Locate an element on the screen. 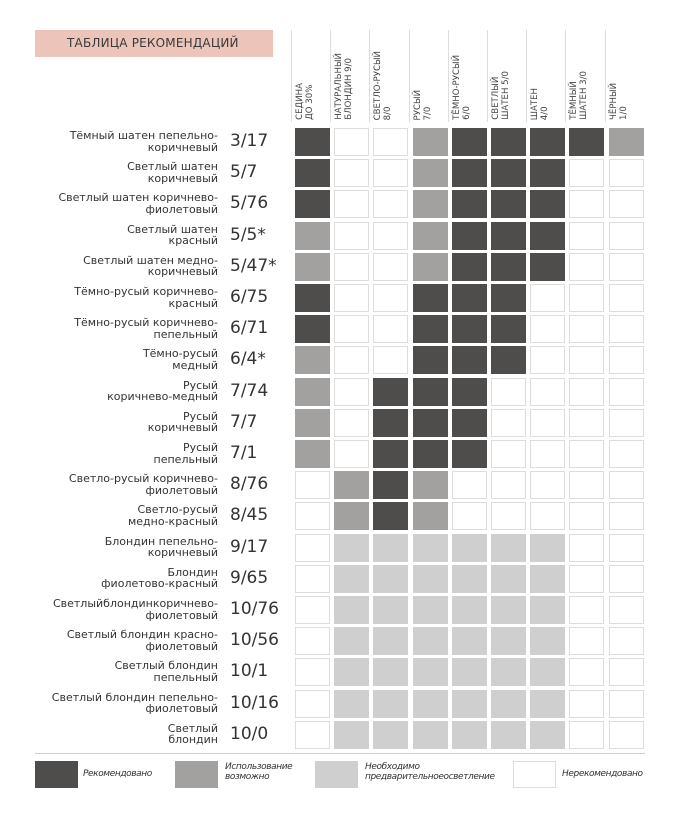 Image resolution: width=674 pixels, height=813 pixels. text-line: блондин is located at coordinates (193, 740).